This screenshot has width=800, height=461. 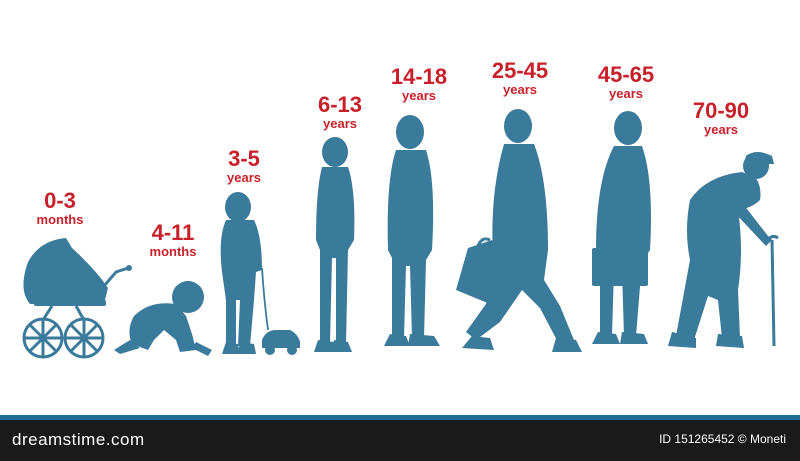 What do you see at coordinates (340, 111) in the screenshot?
I see `stage-label-3: 6-13 years` at bounding box center [340, 111].